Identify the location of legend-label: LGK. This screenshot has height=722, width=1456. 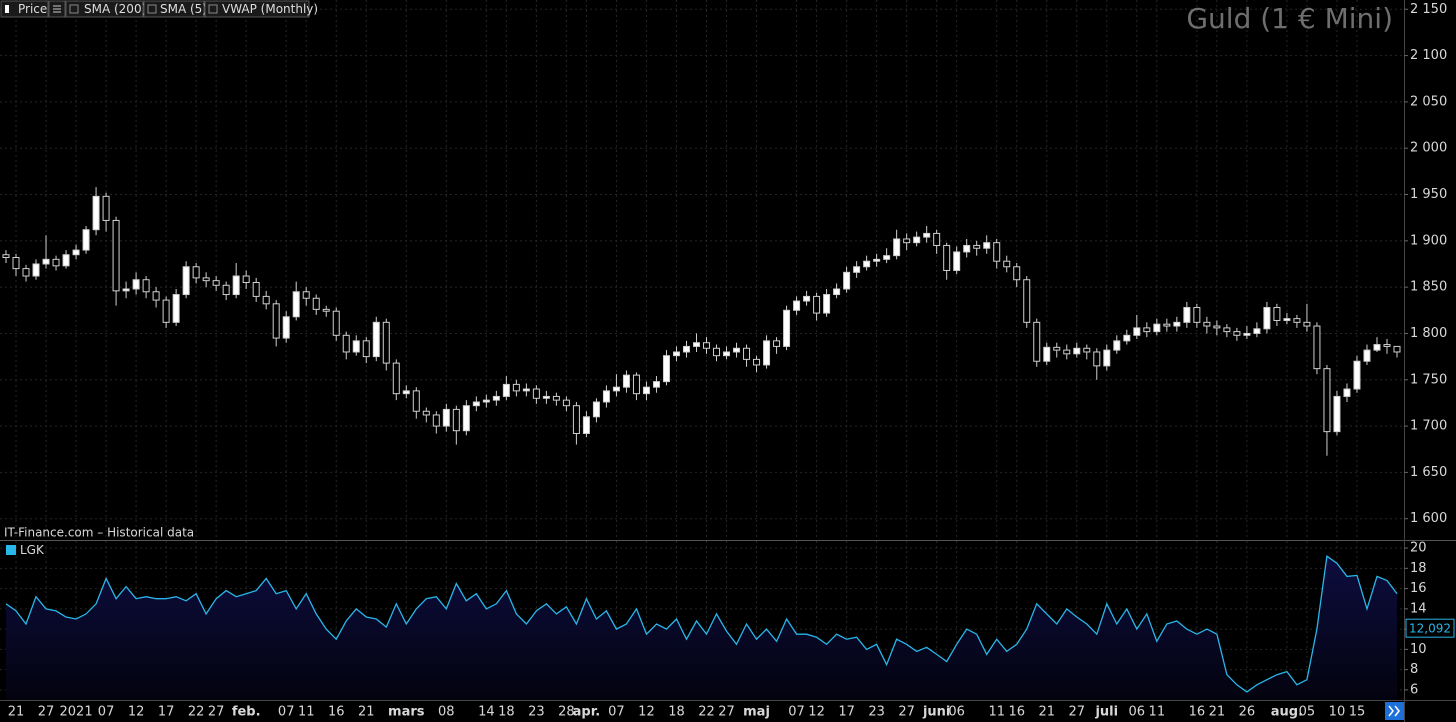
(32, 550).